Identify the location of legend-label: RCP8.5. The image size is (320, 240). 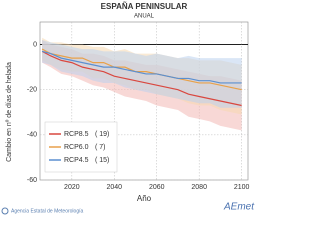
(76, 134).